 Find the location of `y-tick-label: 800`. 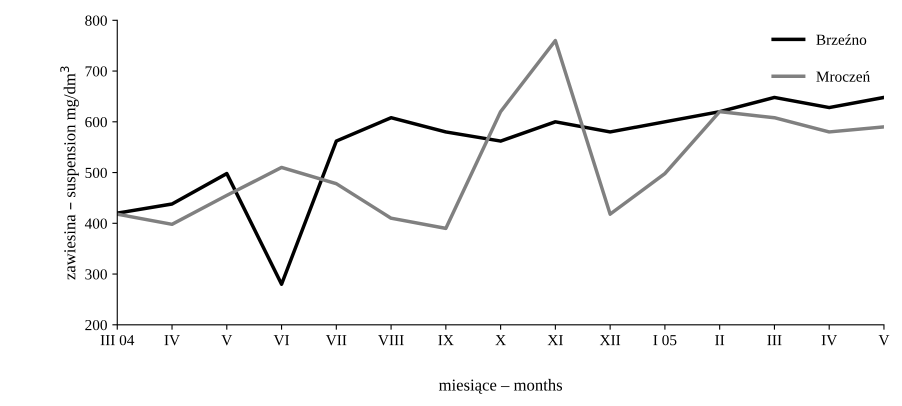

y-tick-label: 800 is located at coordinates (96, 20).